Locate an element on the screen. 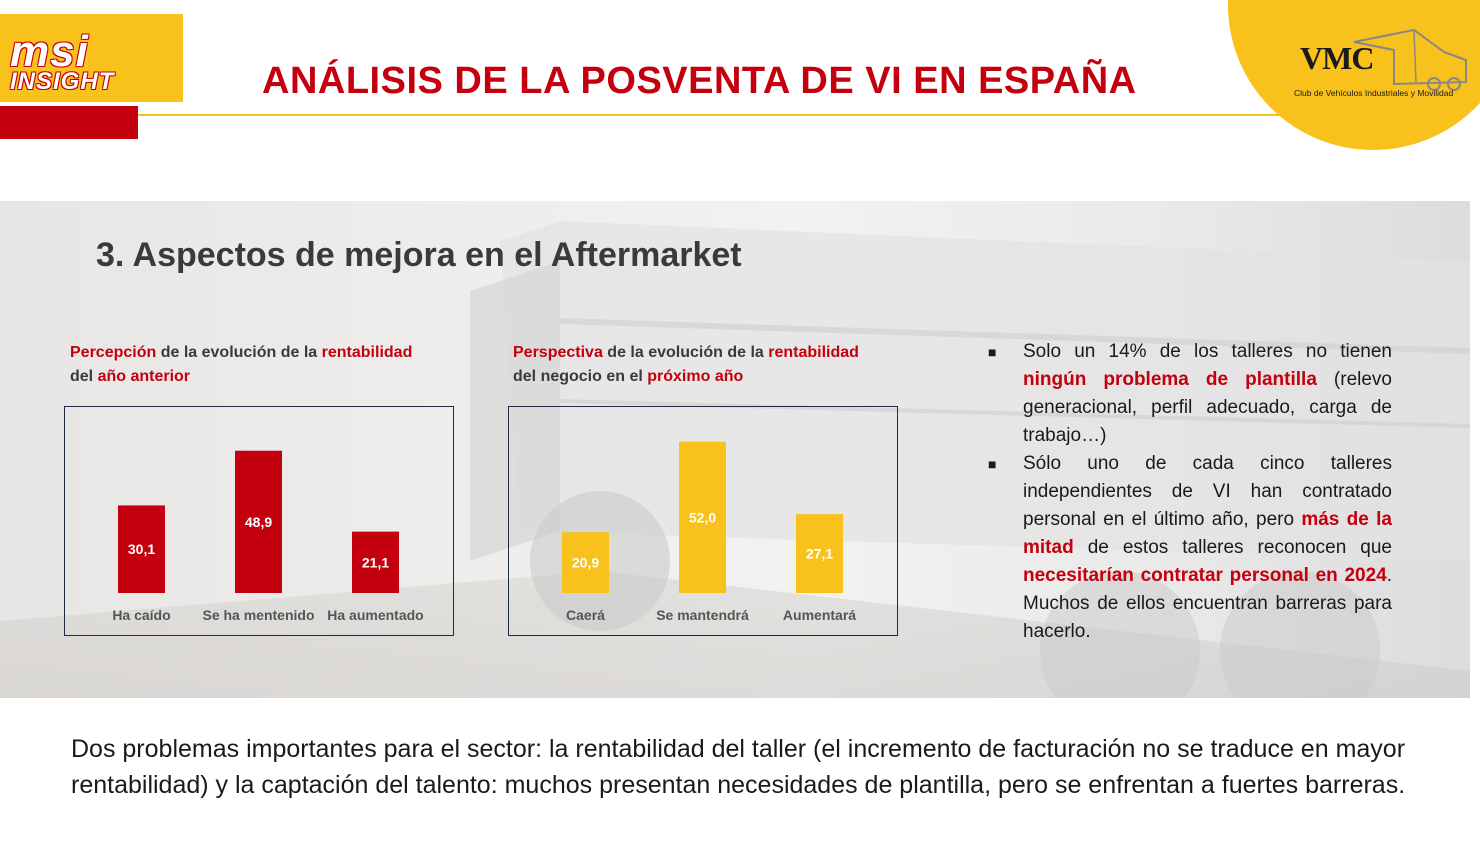  bullet-highlight: más de la mitad is located at coordinates (1208, 533).